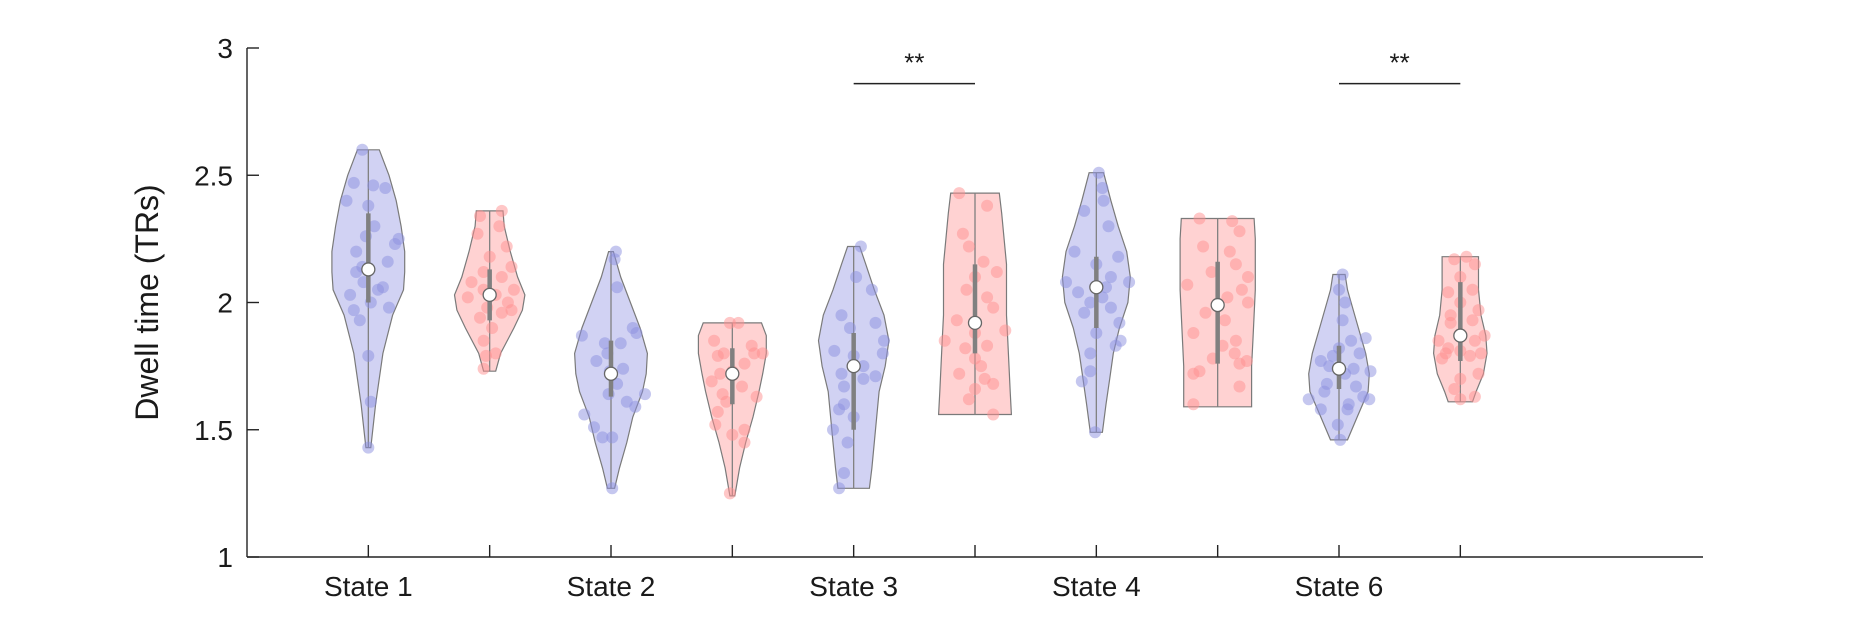 The height and width of the screenshot is (625, 1875). Describe the element at coordinates (853, 586) in the screenshot. I see `x-tick-label: State 3` at that location.